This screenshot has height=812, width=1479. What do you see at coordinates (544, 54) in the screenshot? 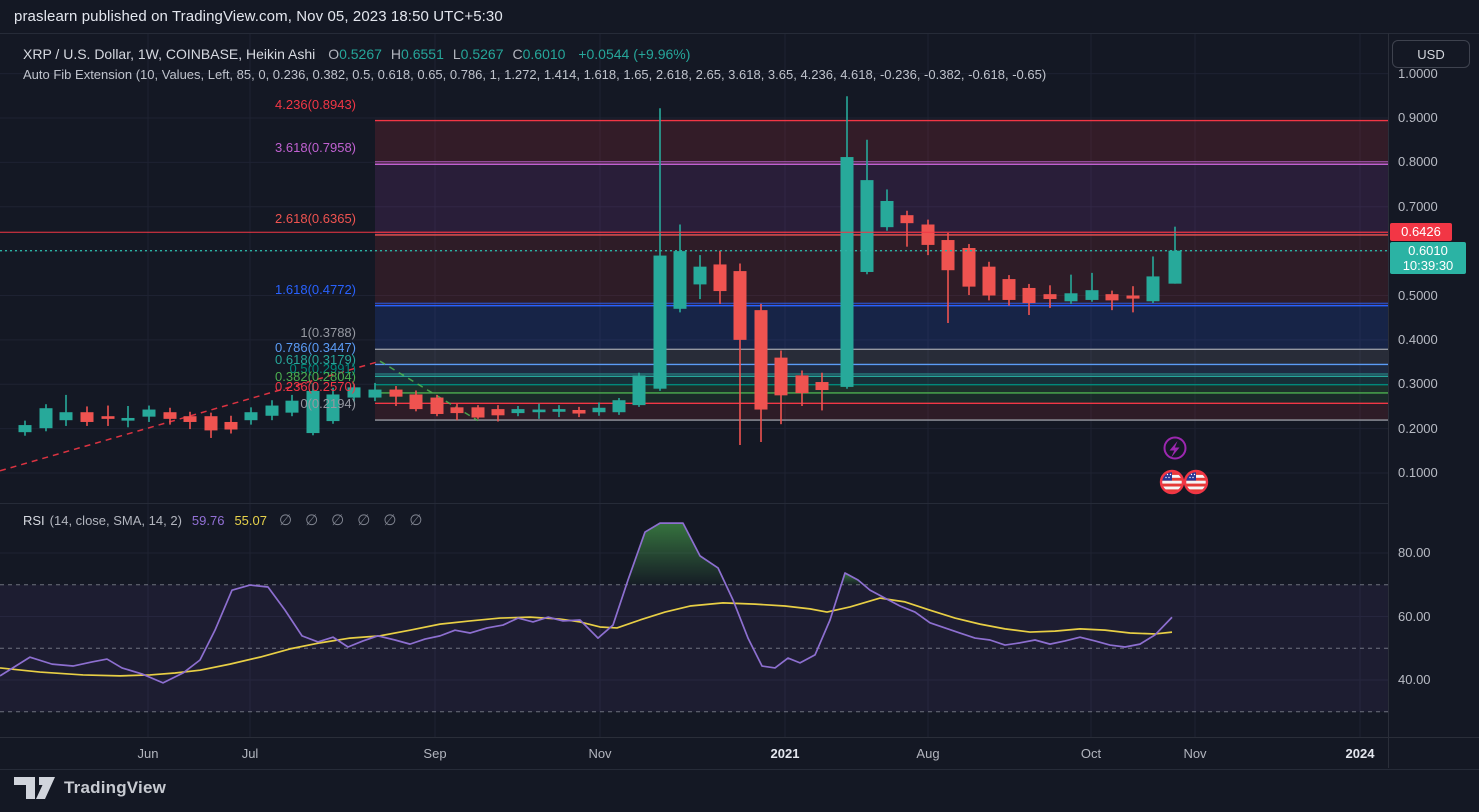
I see `ohlc-value: 0.6010` at bounding box center [544, 54].